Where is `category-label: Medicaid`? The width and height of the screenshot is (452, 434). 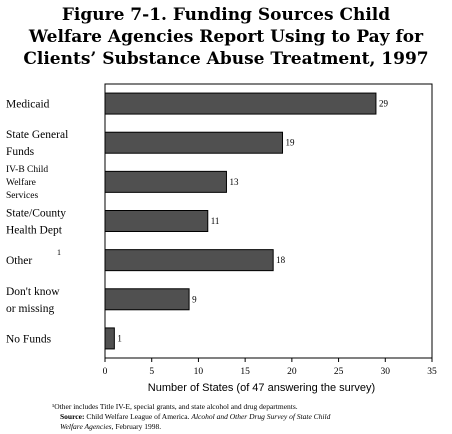
category-label: Medicaid is located at coordinates (28, 105).